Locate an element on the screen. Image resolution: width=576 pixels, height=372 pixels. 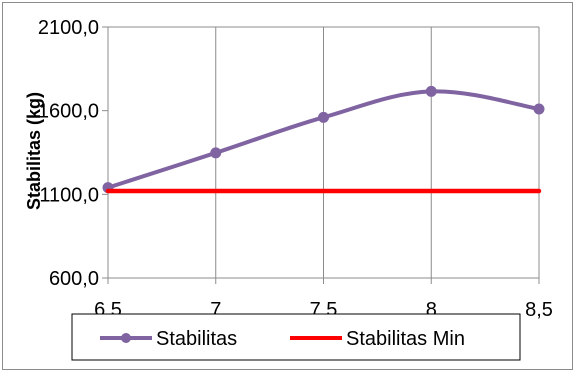
legend: Stabilitas Stabilitas Min is located at coordinates (296, 337).